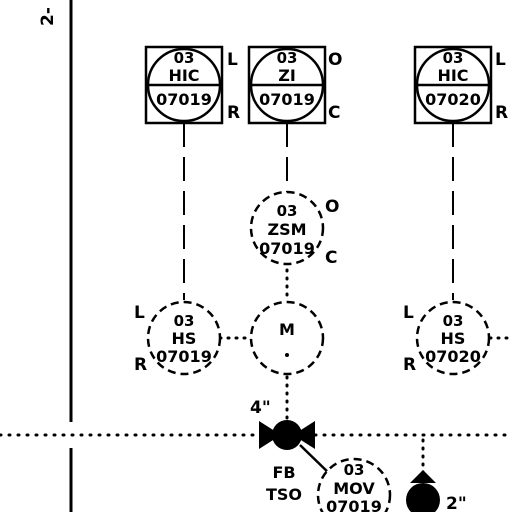  What do you see at coordinates (456, 503) in the screenshot?
I see `branch-size-label: 2"` at bounding box center [456, 503].